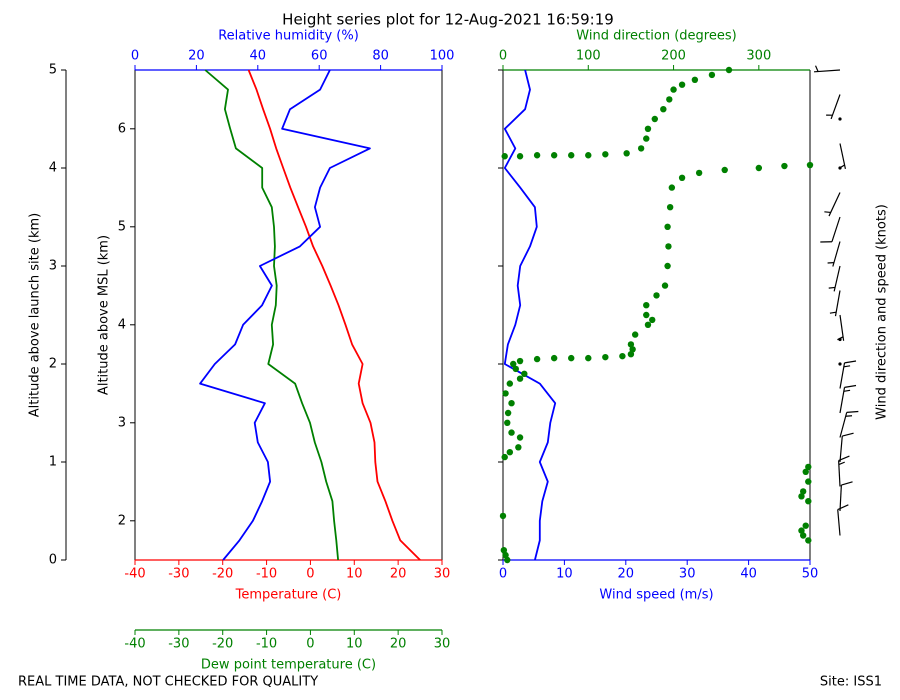 This screenshot has height=700, width=900. Describe the element at coordinates (882, 312) in the screenshot. I see `barb-axis-label: Wind direction and speed (knots)` at that location.